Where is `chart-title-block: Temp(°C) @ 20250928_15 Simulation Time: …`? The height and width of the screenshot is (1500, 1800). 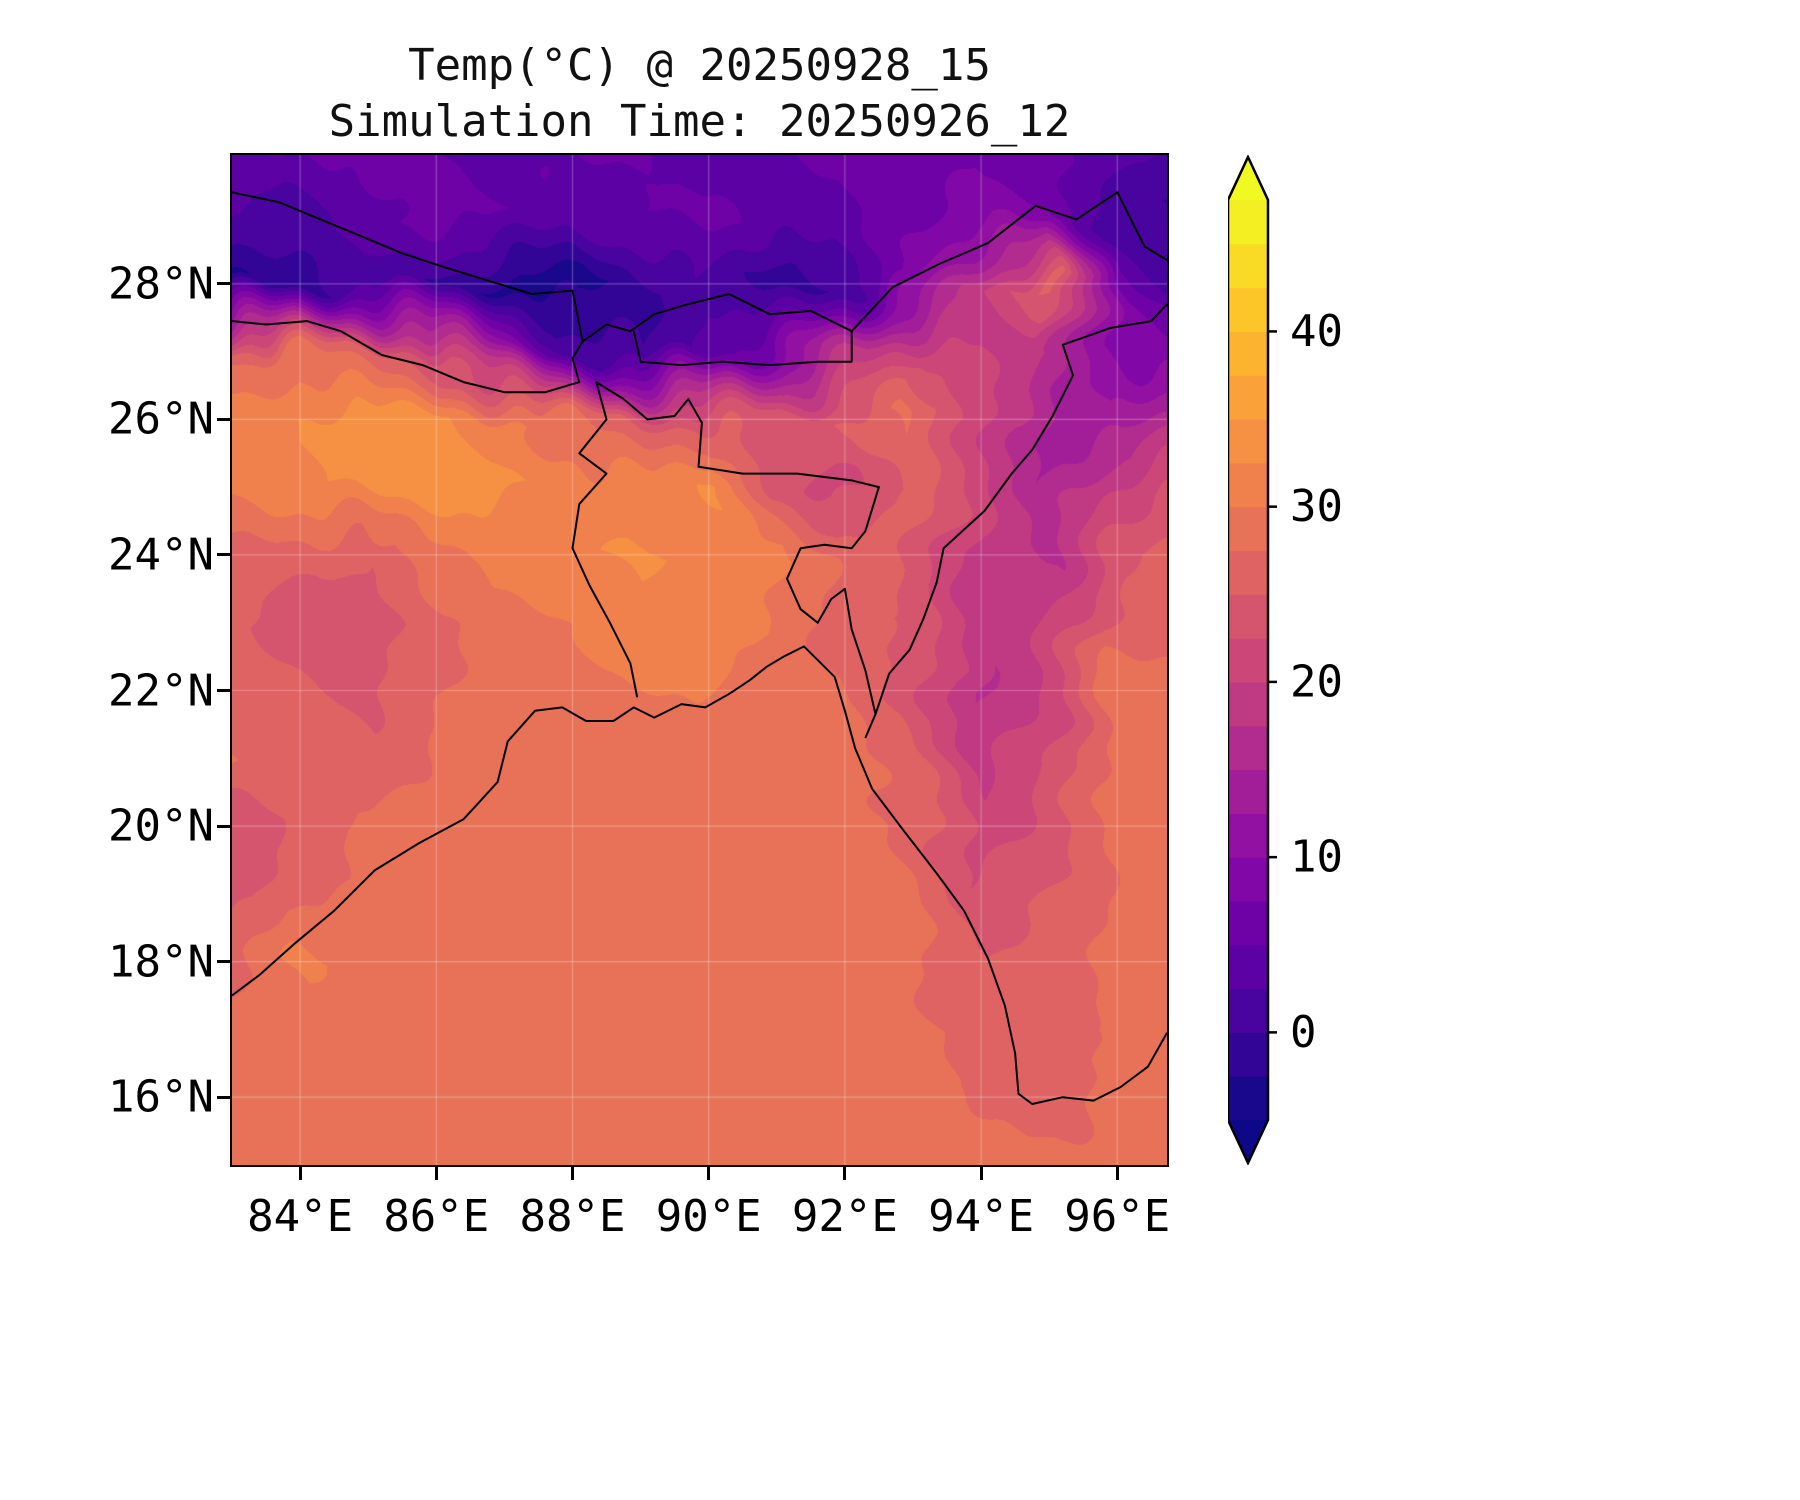 chart-title-block: Temp(°C) @ 20250928_15 Simulation Time: … is located at coordinates (699, 94).